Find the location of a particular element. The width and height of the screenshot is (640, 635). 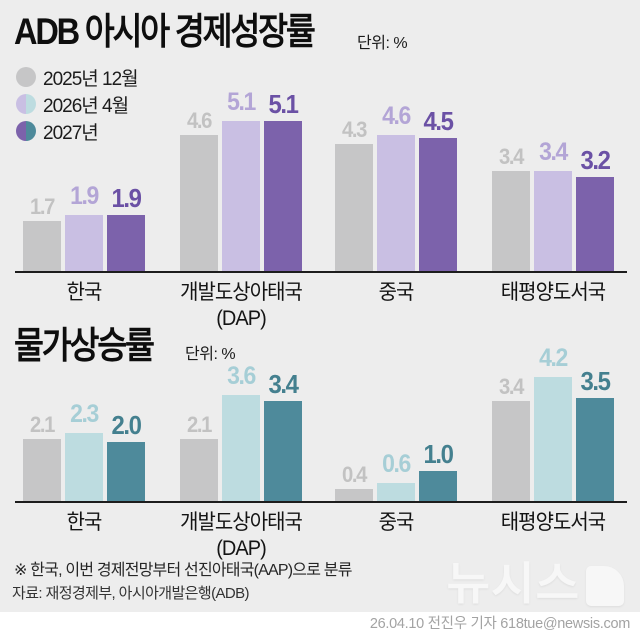

legend-label: 2026년 4월 is located at coordinates (86, 106).